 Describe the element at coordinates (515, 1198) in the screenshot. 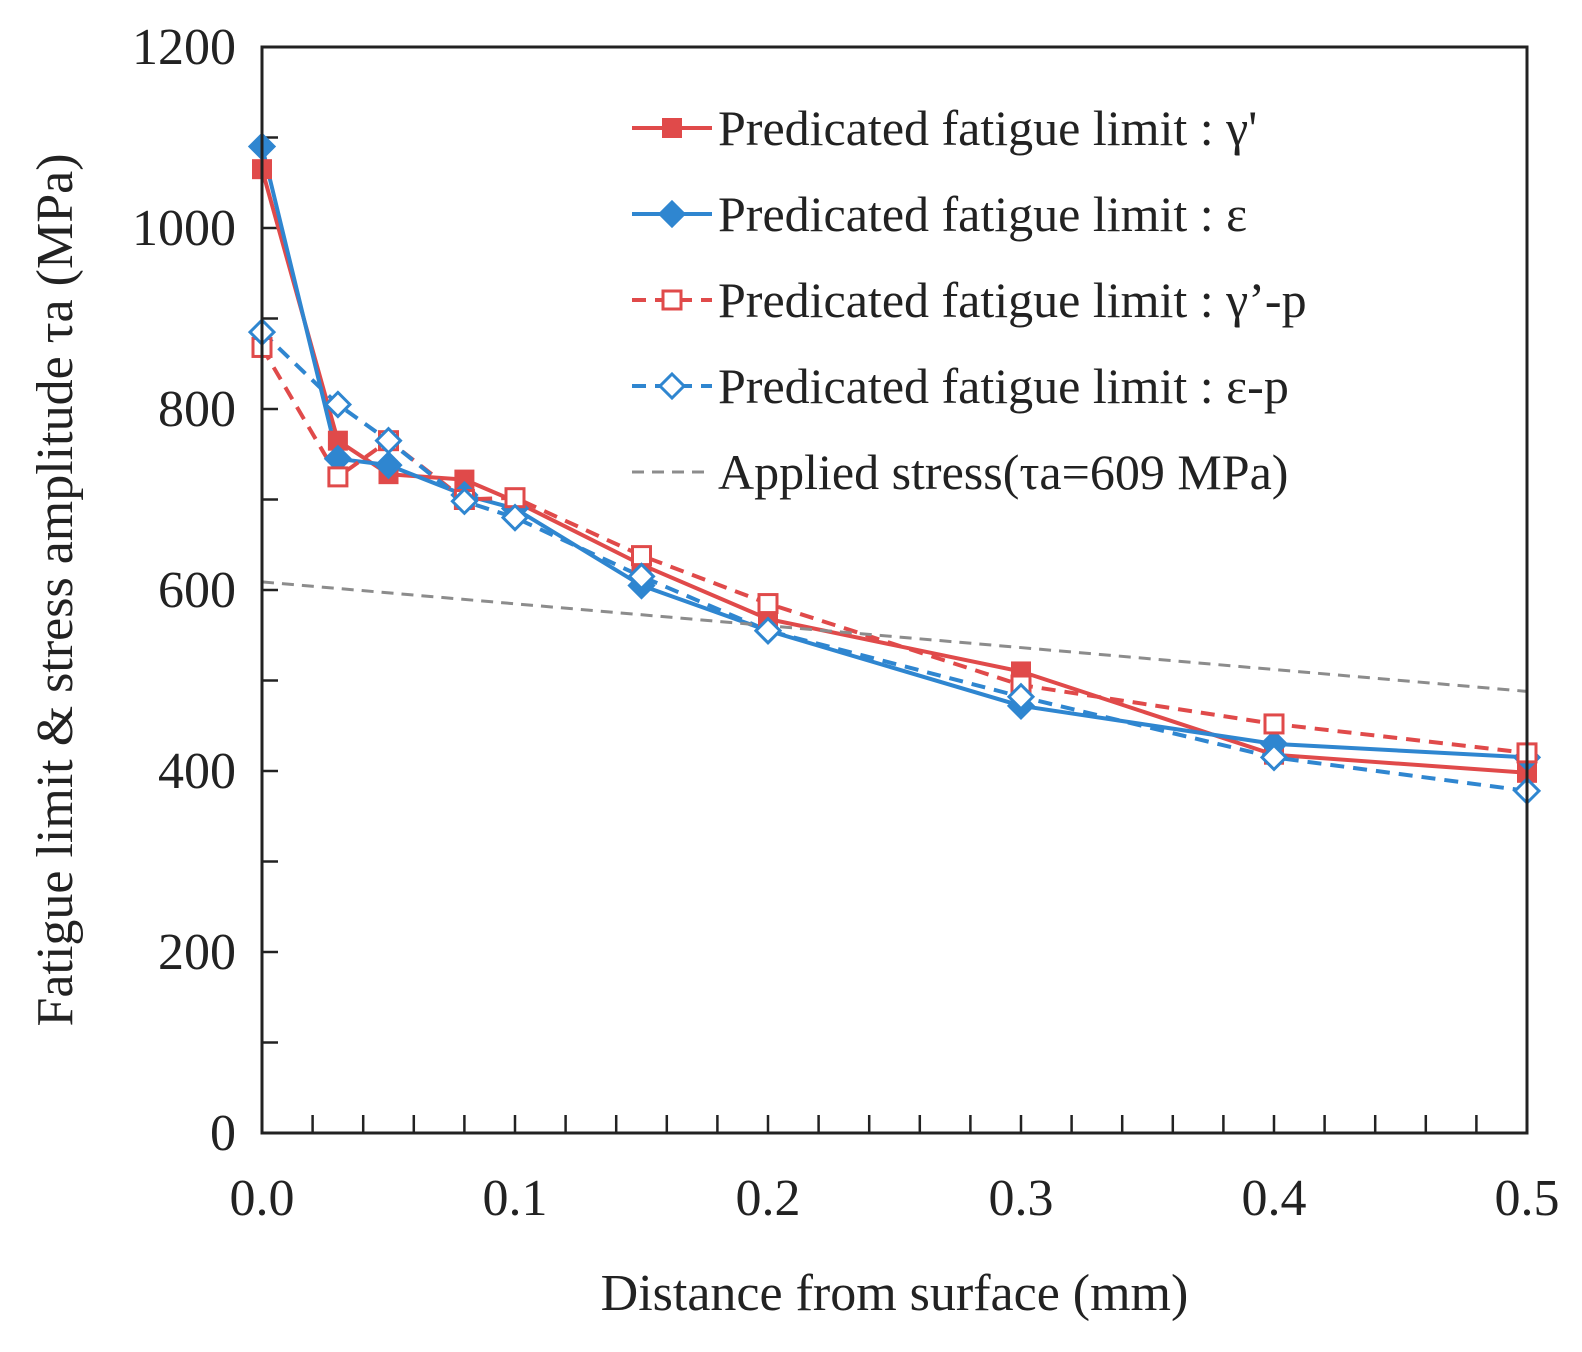

I see `x-tick-label: 0.1` at that location.